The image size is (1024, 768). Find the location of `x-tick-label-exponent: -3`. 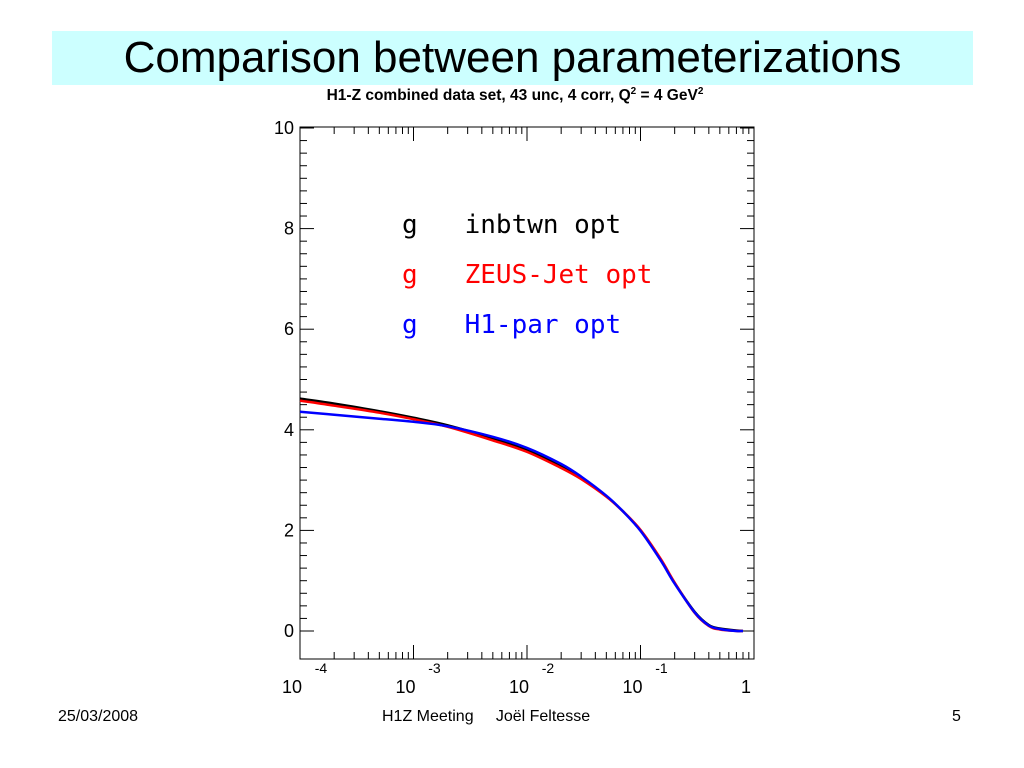

x-tick-label-exponent: -3 is located at coordinates (434, 668).